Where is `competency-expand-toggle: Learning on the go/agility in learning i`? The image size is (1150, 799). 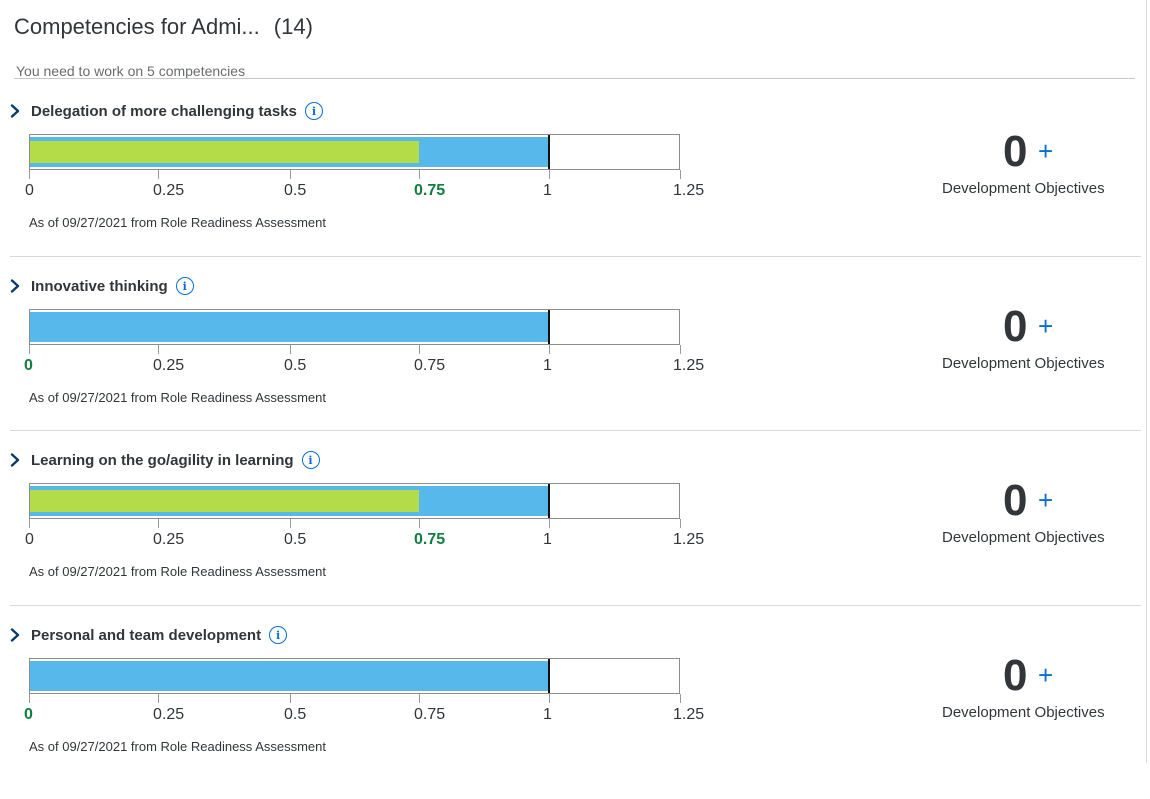
competency-expand-toggle: Learning on the go/agility in learning i is located at coordinates (164, 460).